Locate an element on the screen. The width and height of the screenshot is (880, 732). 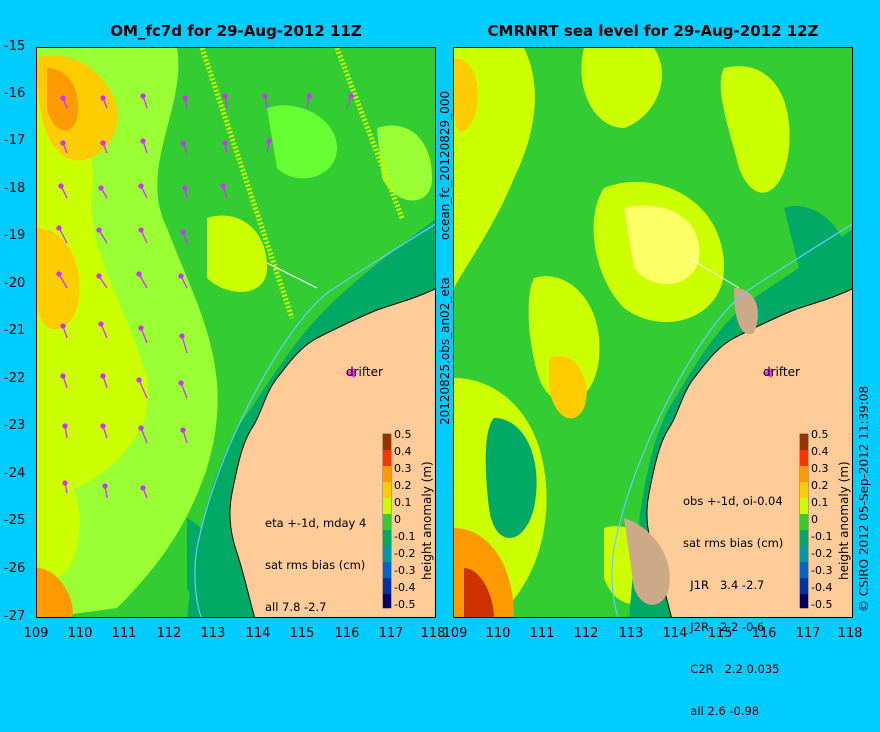
y-tick: -22 is located at coordinates (15, 378).